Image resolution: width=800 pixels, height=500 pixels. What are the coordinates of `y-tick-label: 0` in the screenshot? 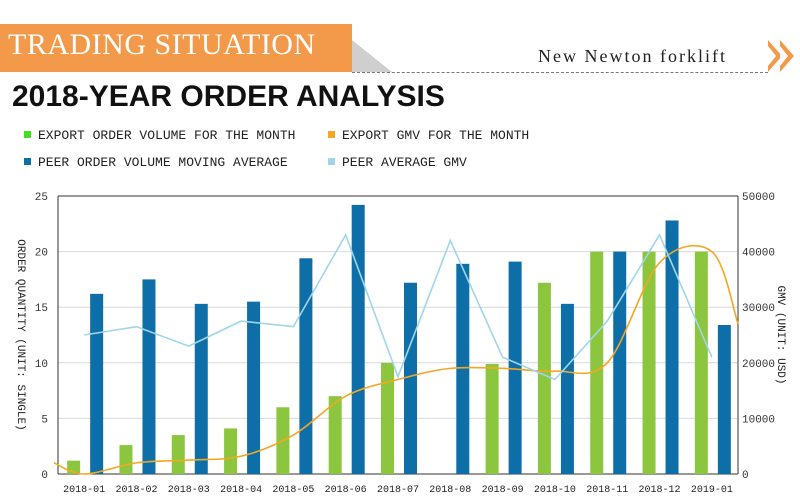 It's located at (44, 476).